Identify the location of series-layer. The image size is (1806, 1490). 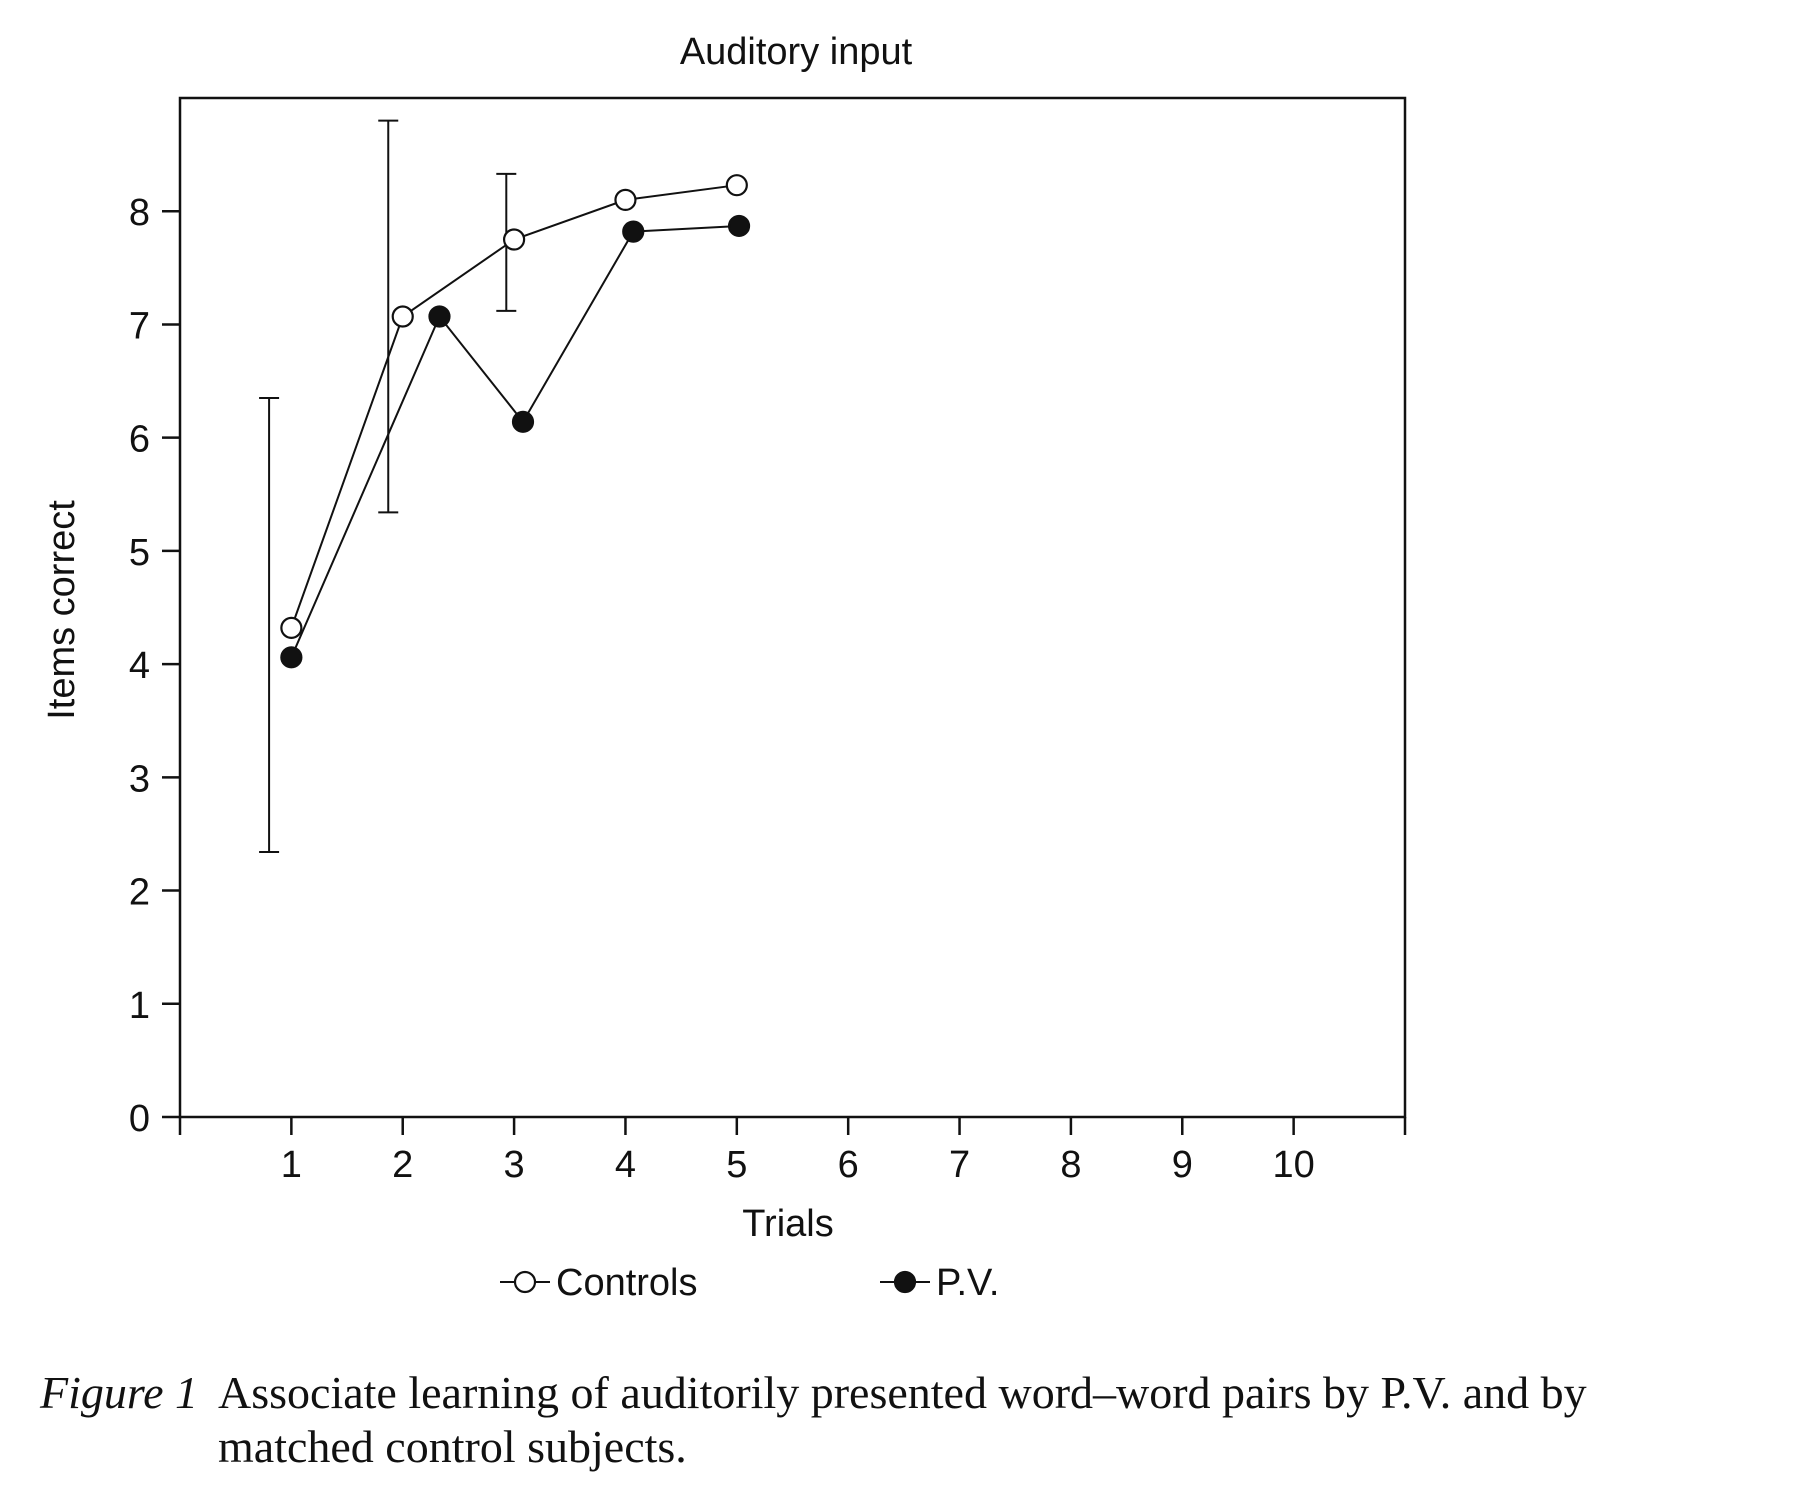
(515, 421).